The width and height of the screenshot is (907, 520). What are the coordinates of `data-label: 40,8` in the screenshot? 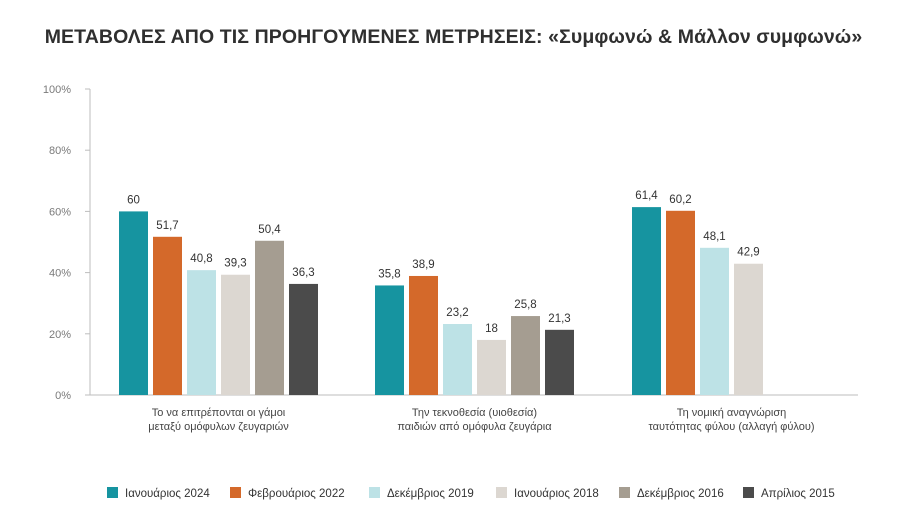 It's located at (201, 259).